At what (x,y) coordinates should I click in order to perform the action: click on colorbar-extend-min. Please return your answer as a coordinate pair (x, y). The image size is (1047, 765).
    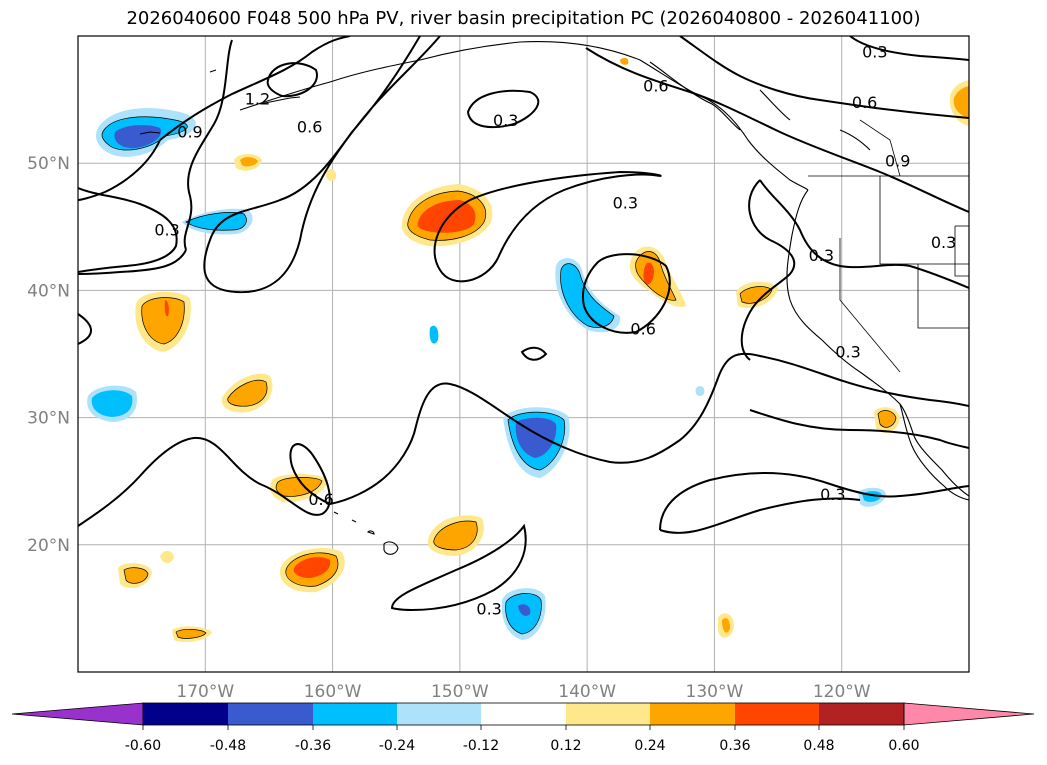
    Looking at the image, I should click on (77, 714).